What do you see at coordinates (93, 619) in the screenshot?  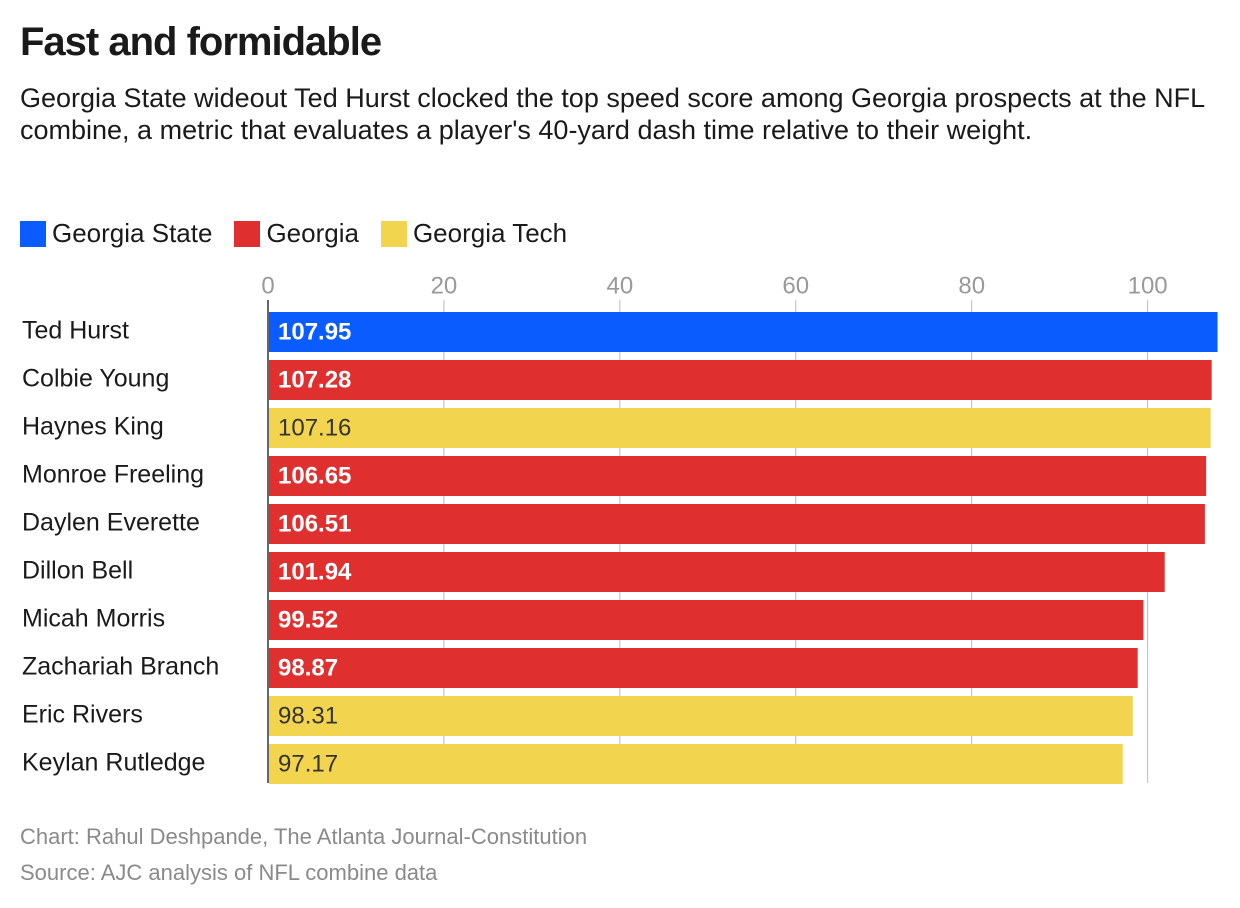 I see `category-label: Micah Morris` at bounding box center [93, 619].